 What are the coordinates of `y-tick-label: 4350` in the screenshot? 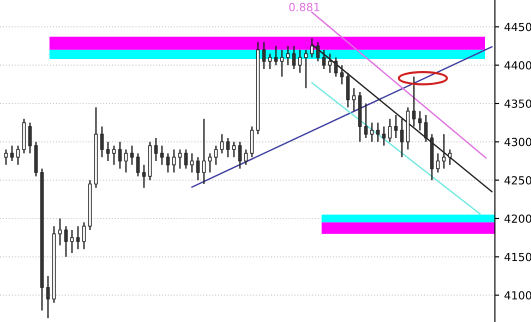 It's located at (517, 103).